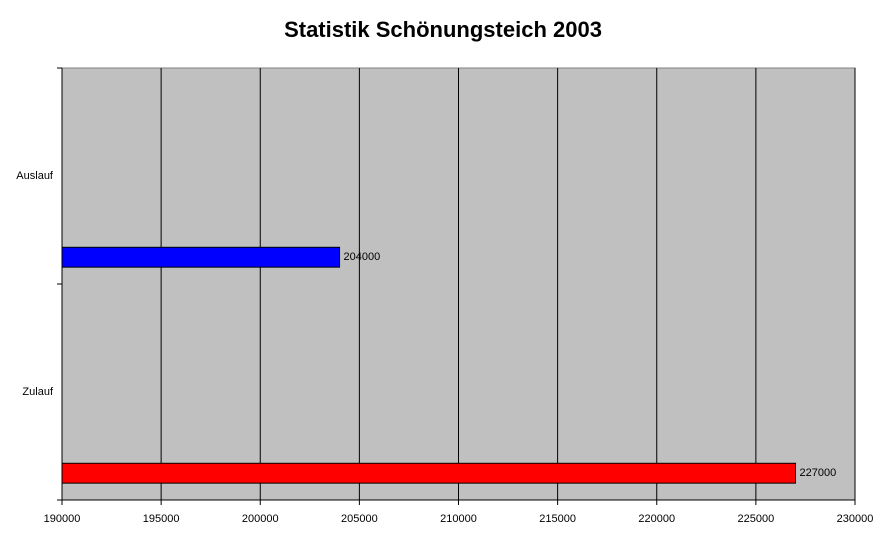 This screenshot has width=886, height=545. Describe the element at coordinates (458, 519) in the screenshot. I see `x-tick-label: 210000` at that location.